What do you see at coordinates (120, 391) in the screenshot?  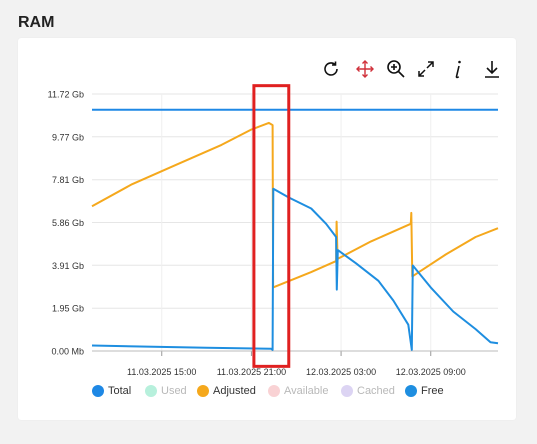 I see `legend-total-label: Total` at bounding box center [120, 391].